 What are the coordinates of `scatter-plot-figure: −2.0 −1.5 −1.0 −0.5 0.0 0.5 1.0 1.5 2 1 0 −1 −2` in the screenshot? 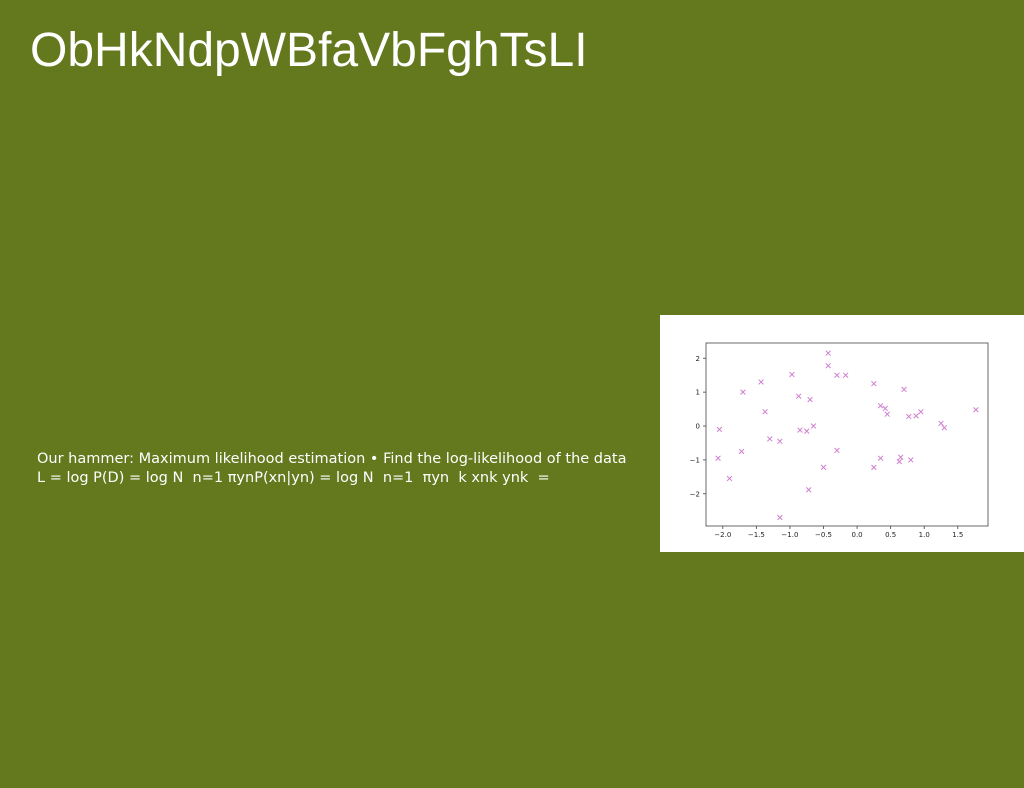 It's located at (842, 433).